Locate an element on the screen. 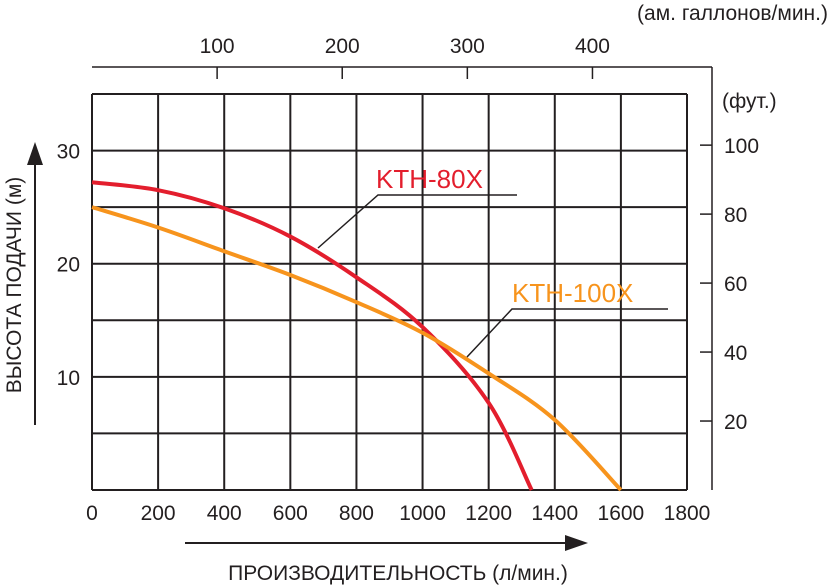  series-label: KTH-80X is located at coordinates (429, 179).